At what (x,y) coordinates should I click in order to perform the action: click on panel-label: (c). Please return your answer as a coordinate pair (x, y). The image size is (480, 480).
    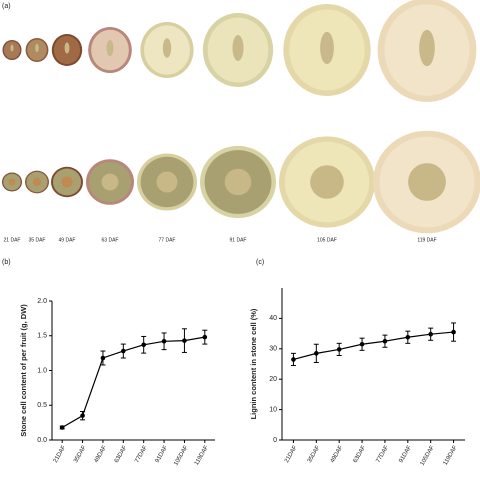
    Looking at the image, I should click on (260, 262).